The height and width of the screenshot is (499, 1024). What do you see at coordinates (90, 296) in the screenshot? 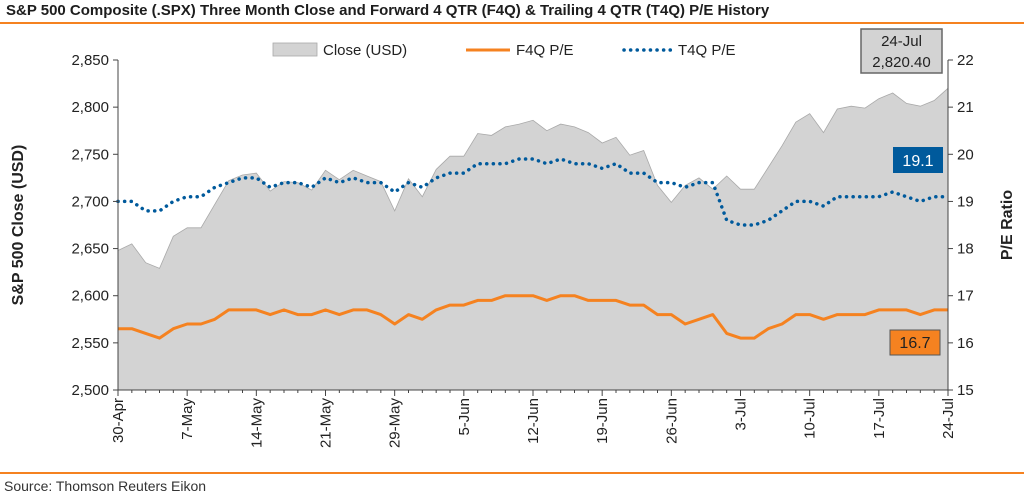
I see `y-tick-label: 2,600` at bounding box center [90, 296].